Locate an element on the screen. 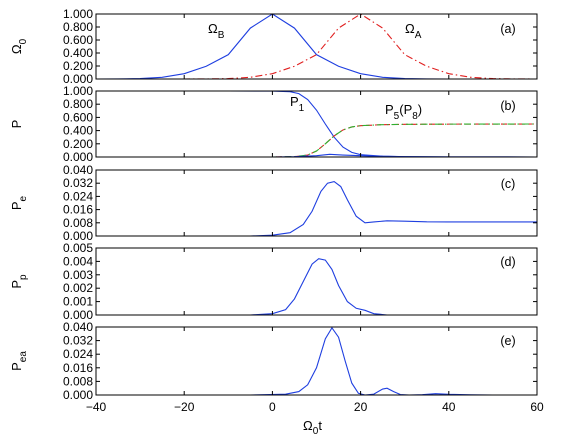 The height and width of the screenshot is (439, 584). annotation-sub: B is located at coordinates (221, 35).